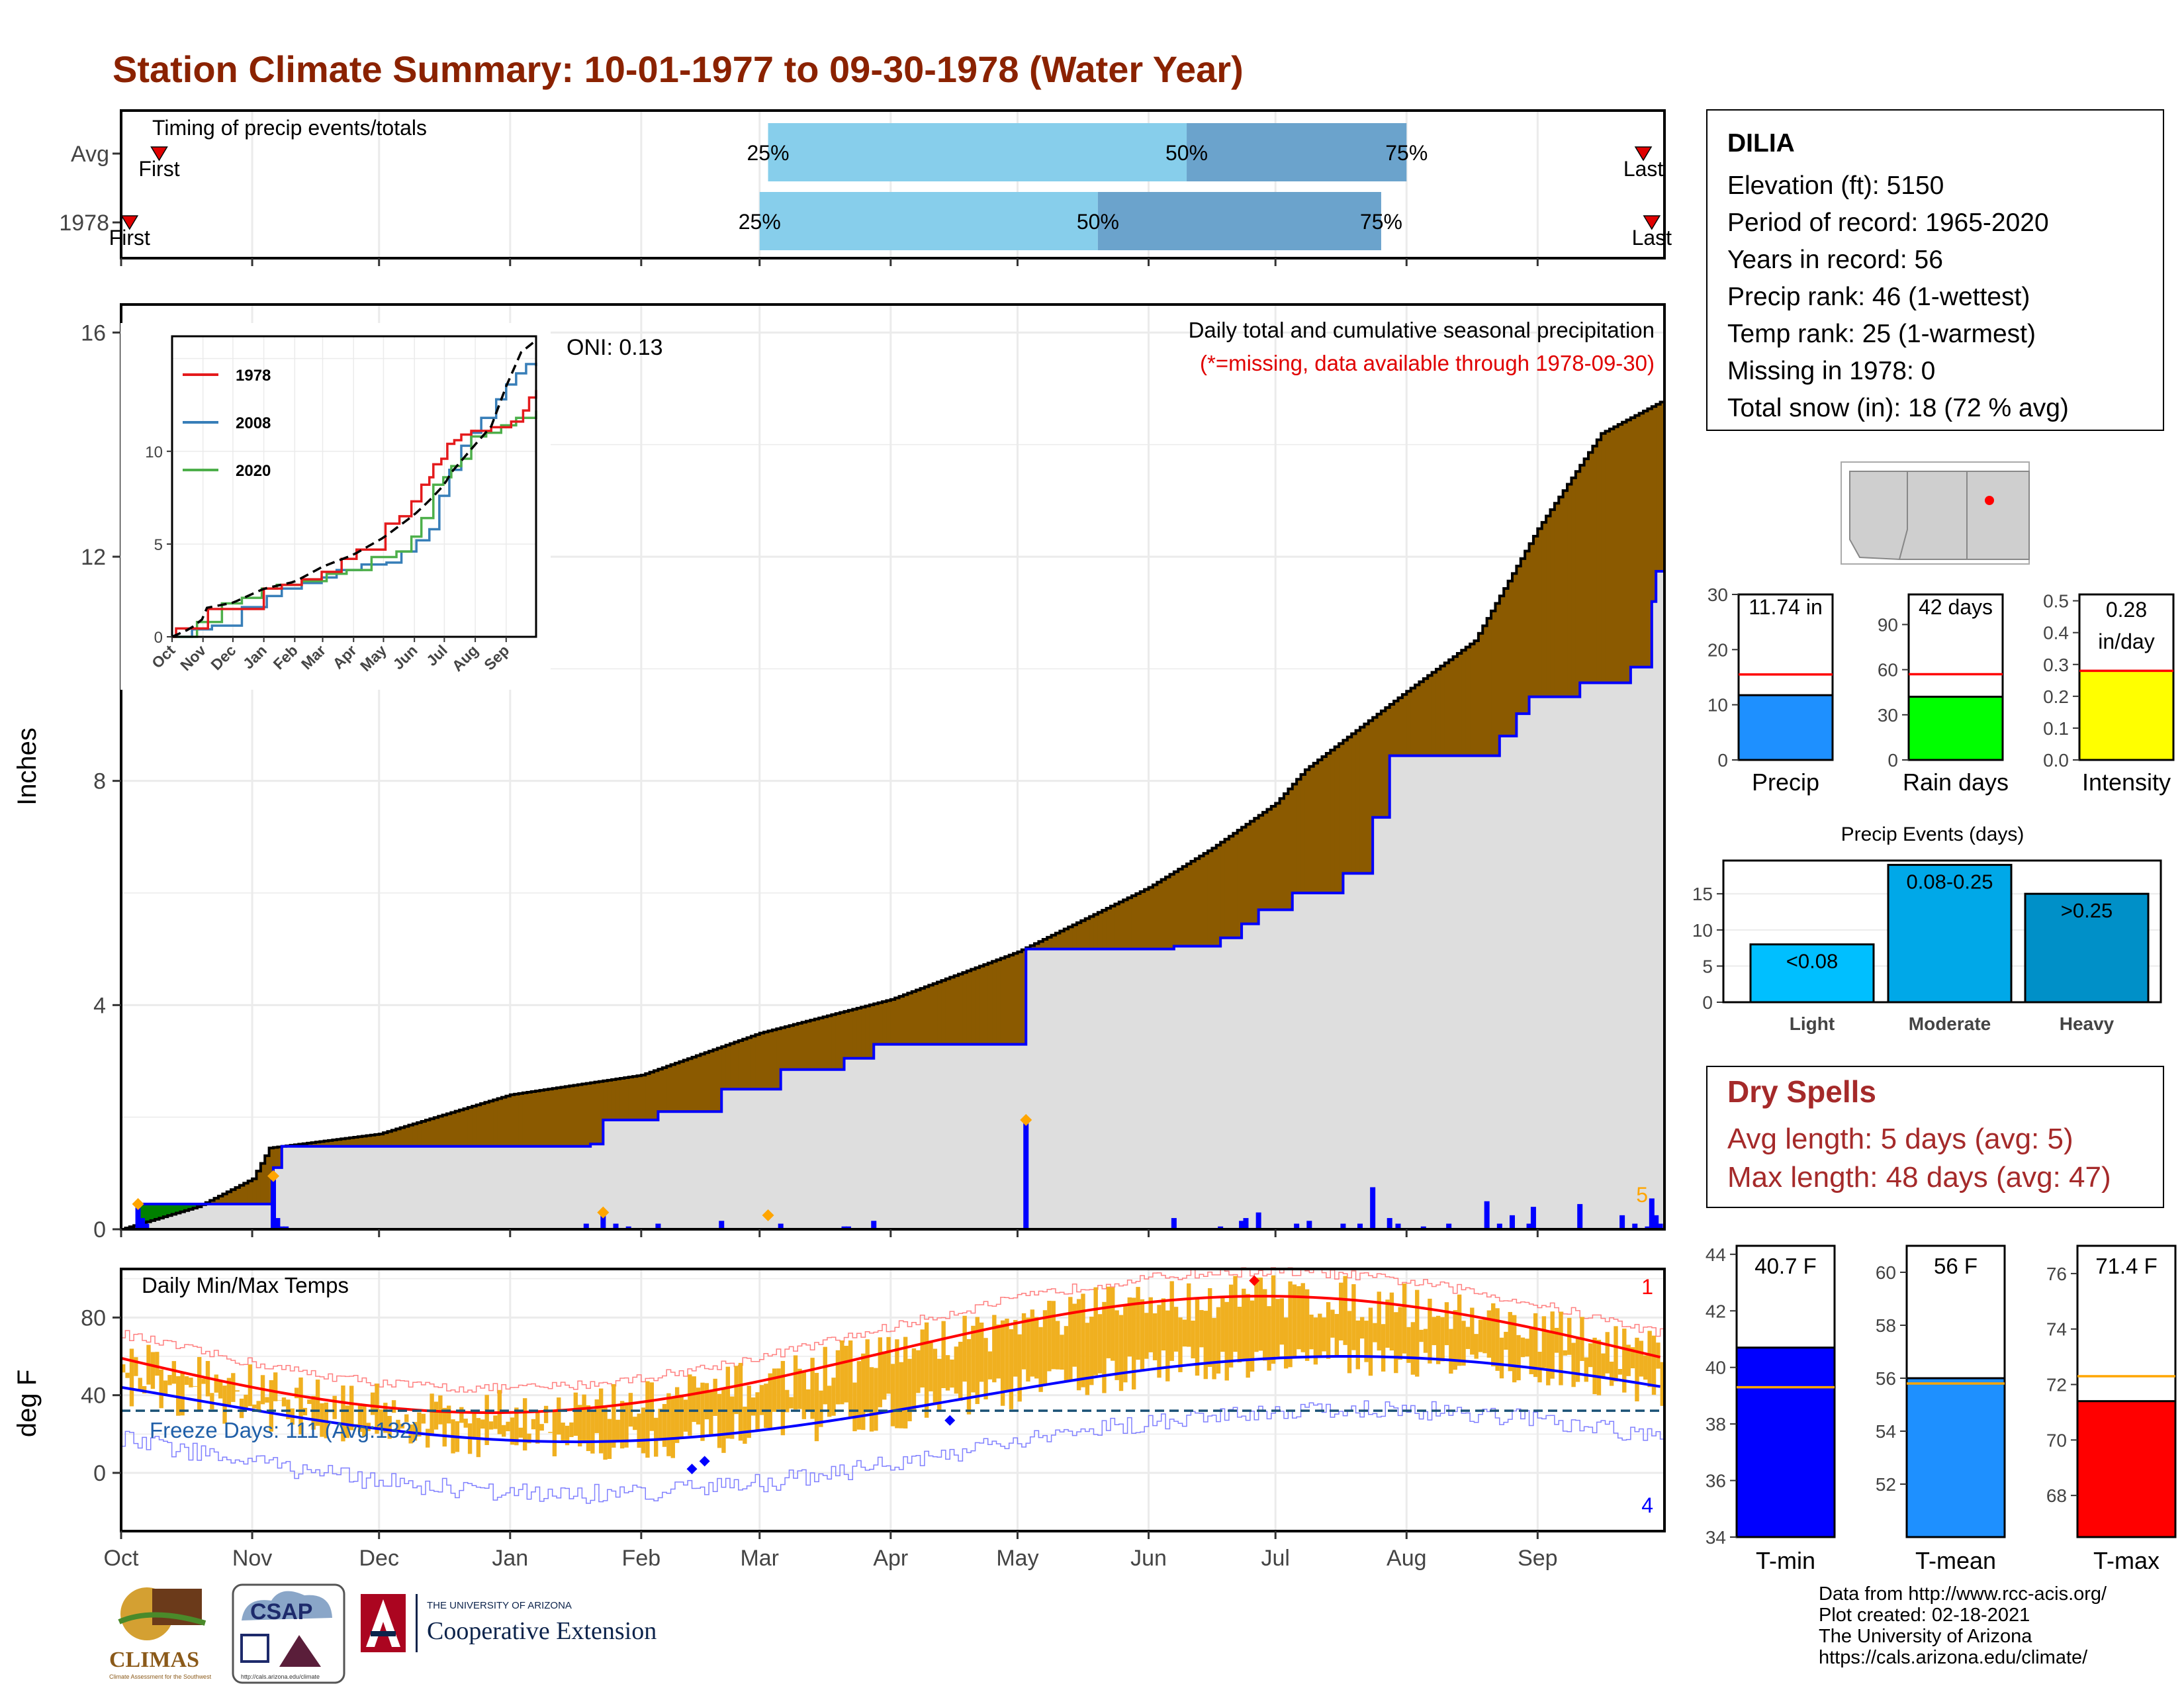  Describe the element at coordinates (1644, 154) in the screenshot. I see `timing-last-marker` at that location.